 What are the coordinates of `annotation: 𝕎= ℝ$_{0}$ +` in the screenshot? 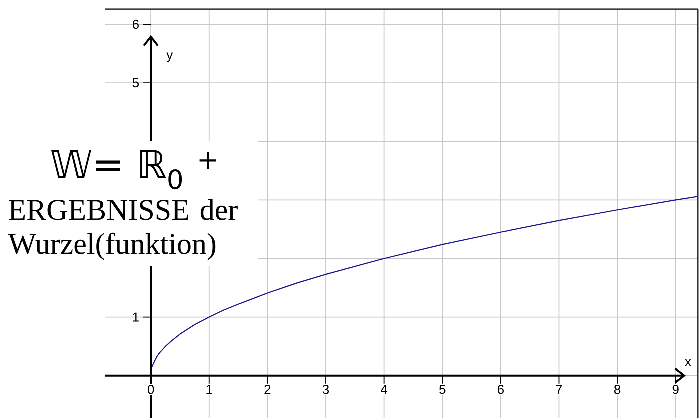 It's located at (133, 170).